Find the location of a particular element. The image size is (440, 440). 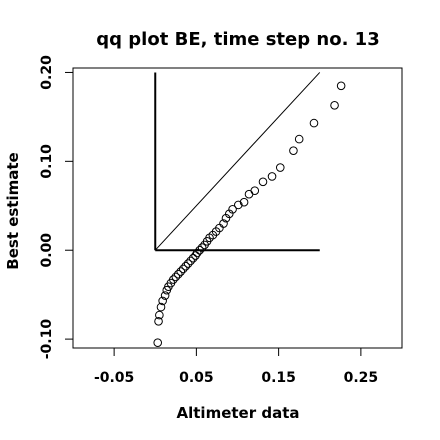

y-tick-label: 0.10 is located at coordinates (47, 161).